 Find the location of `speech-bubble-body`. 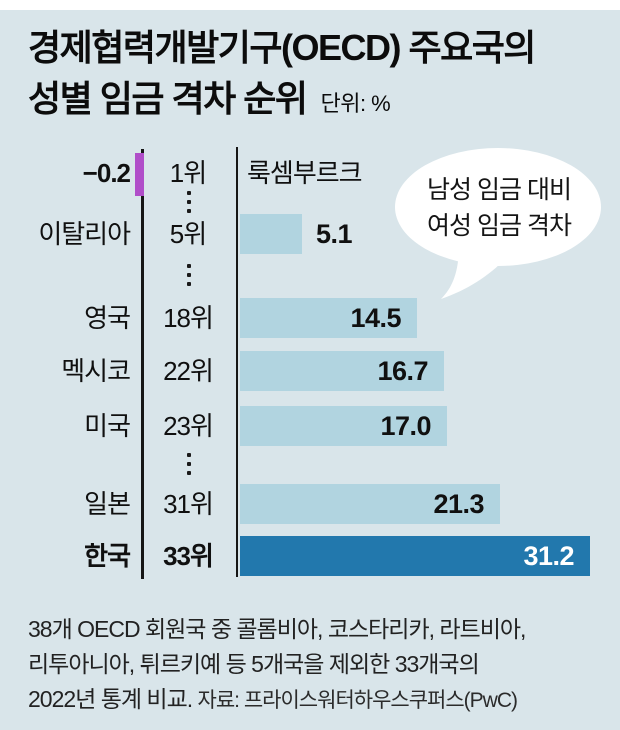

speech-bubble-body is located at coordinates (498, 207).